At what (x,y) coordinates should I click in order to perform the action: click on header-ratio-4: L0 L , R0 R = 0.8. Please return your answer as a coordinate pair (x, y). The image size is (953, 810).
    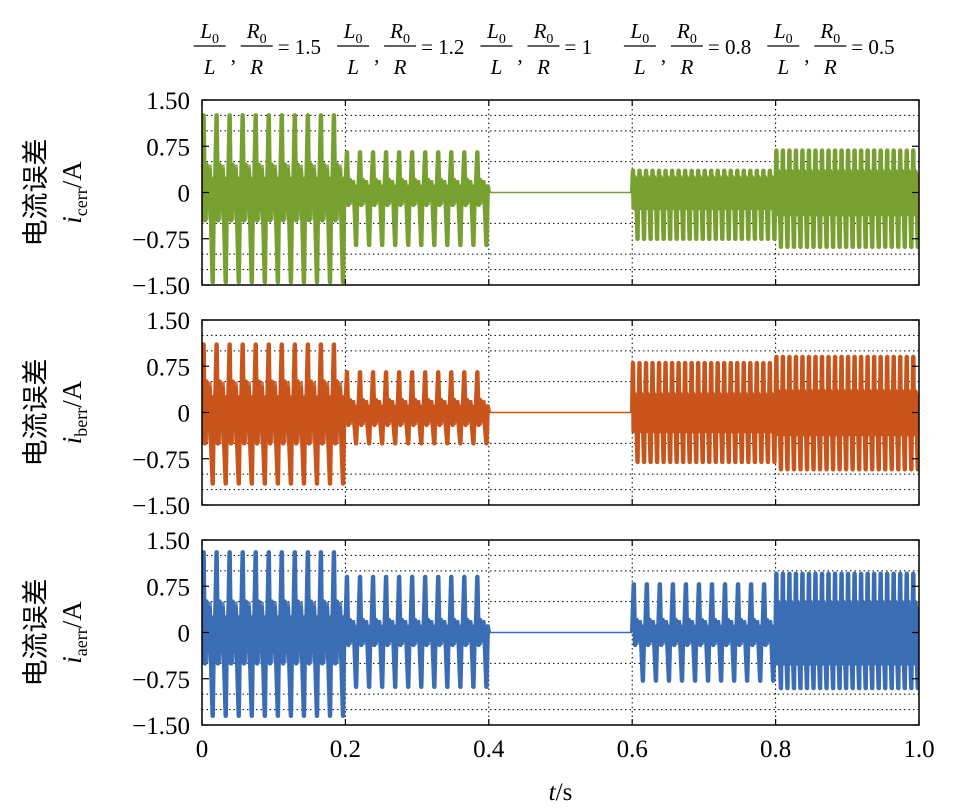
    Looking at the image, I should click on (687, 49).